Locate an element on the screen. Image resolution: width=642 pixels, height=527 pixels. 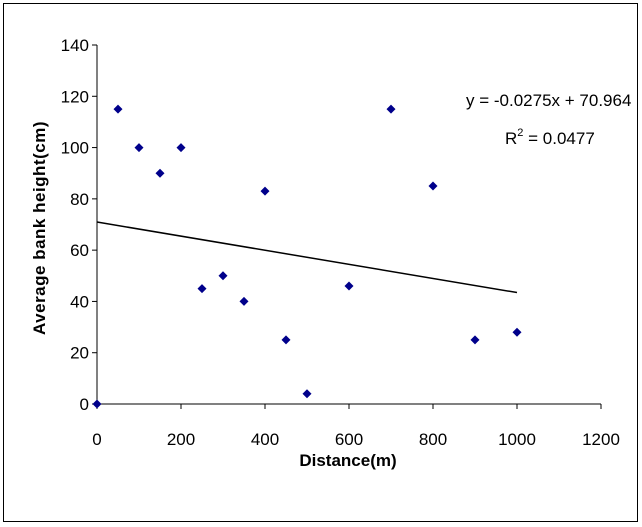
x-tick-label: 0 is located at coordinates (96, 439).